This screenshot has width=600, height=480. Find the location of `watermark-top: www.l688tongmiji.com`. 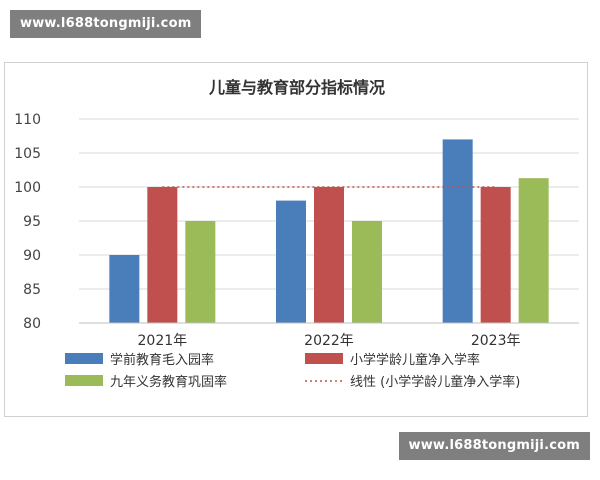

watermark-top: www.l688tongmiji.com is located at coordinates (106, 24).